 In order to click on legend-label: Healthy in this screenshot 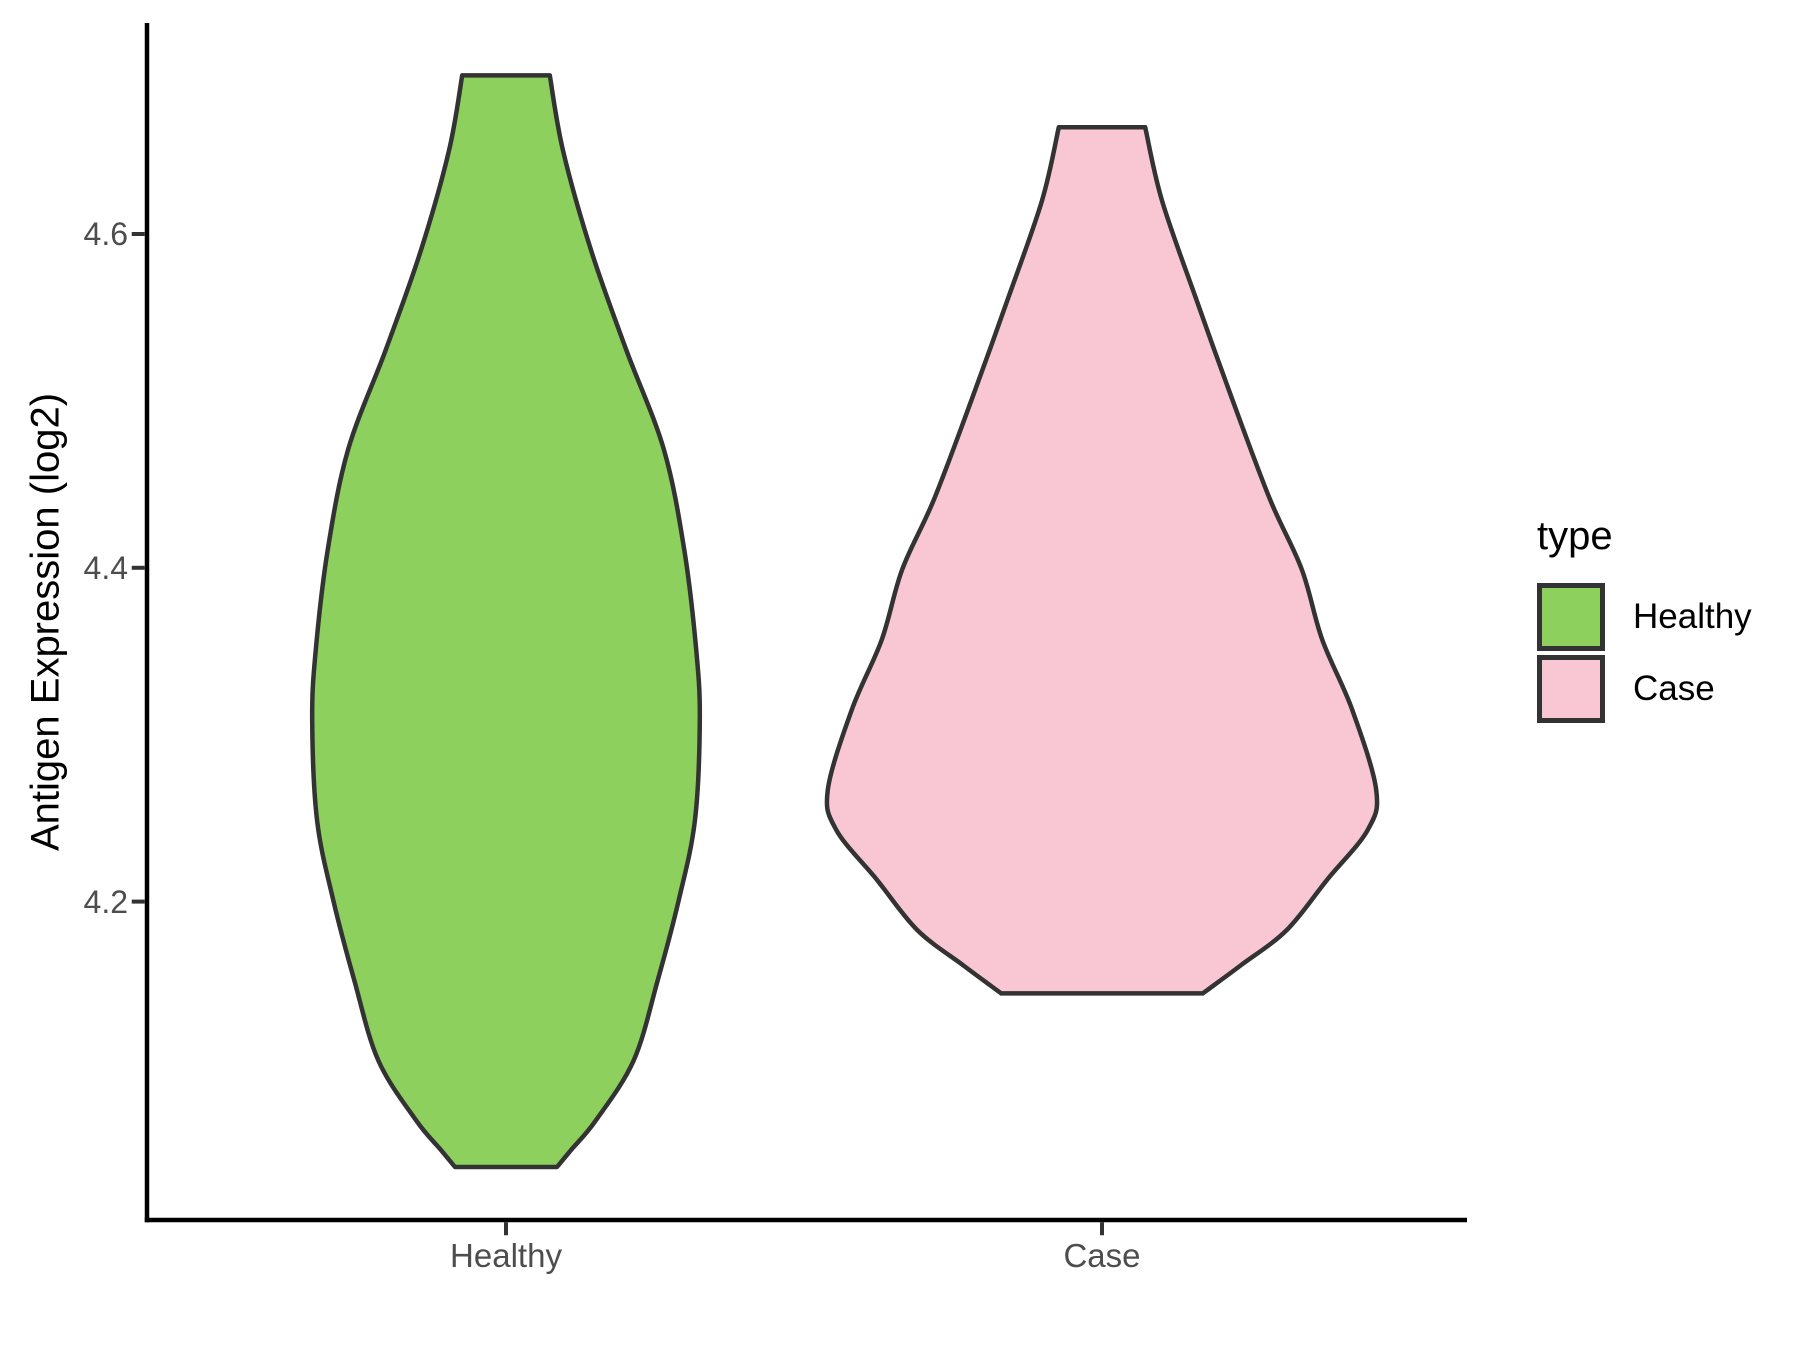, I will do `click(1692, 616)`.